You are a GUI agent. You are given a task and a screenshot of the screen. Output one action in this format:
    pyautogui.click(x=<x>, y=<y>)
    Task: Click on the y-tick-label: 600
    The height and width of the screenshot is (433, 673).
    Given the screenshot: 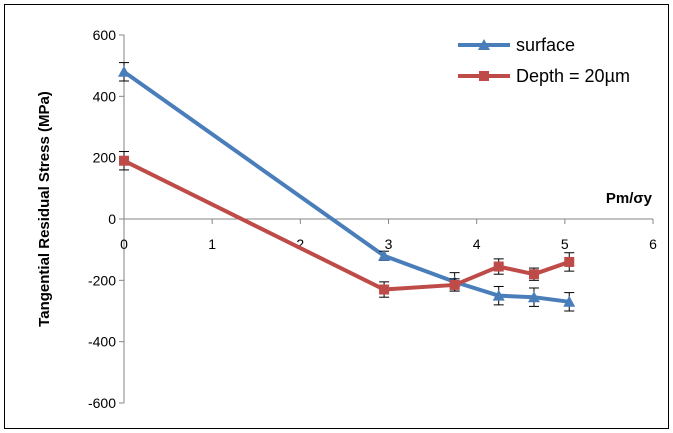 What is the action you would take?
    pyautogui.click(x=105, y=35)
    